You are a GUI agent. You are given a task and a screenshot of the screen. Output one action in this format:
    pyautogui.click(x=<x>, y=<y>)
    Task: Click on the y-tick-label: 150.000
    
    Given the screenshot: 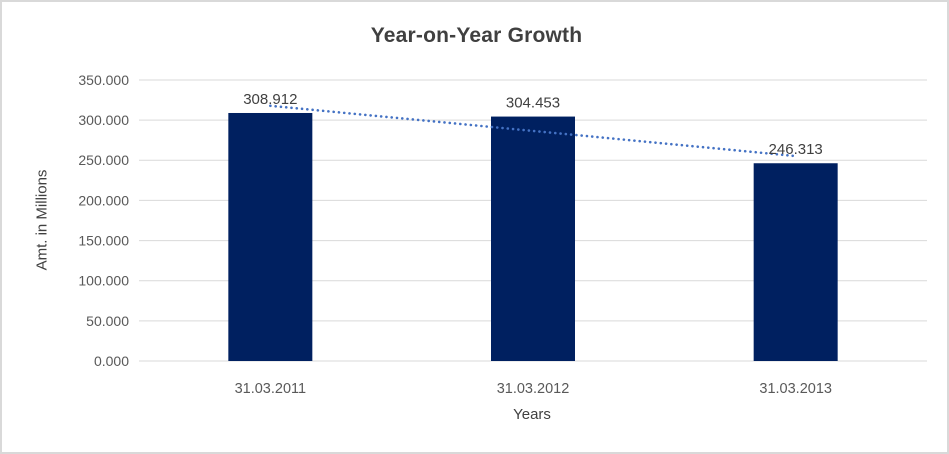 What is the action you would take?
    pyautogui.click(x=103, y=240)
    